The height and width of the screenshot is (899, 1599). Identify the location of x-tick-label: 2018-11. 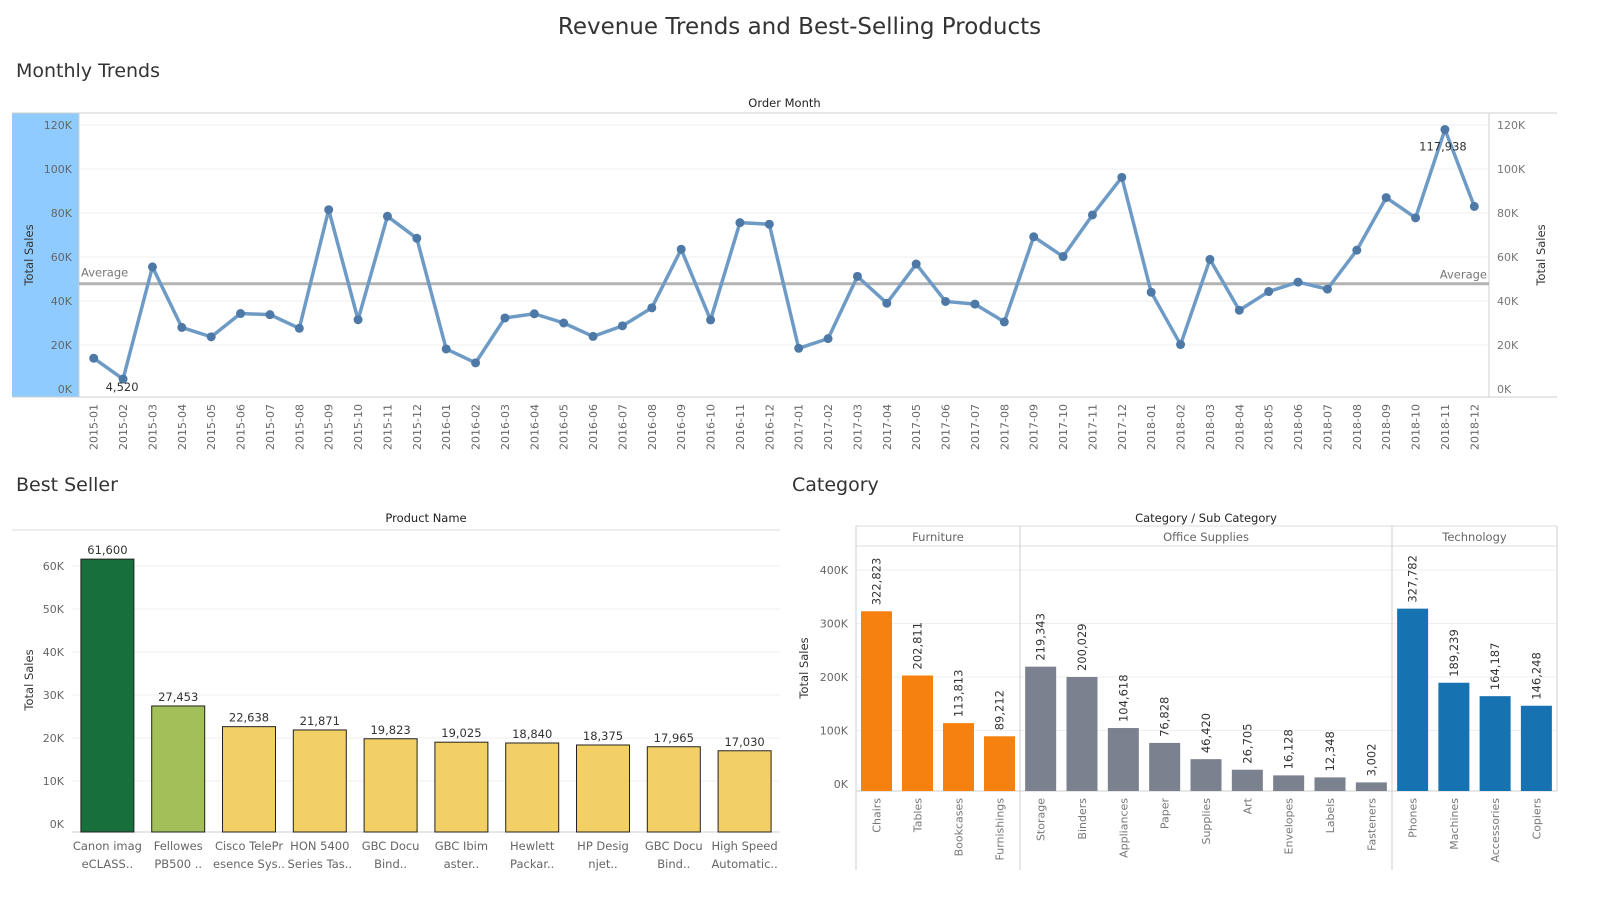
(1445, 427).